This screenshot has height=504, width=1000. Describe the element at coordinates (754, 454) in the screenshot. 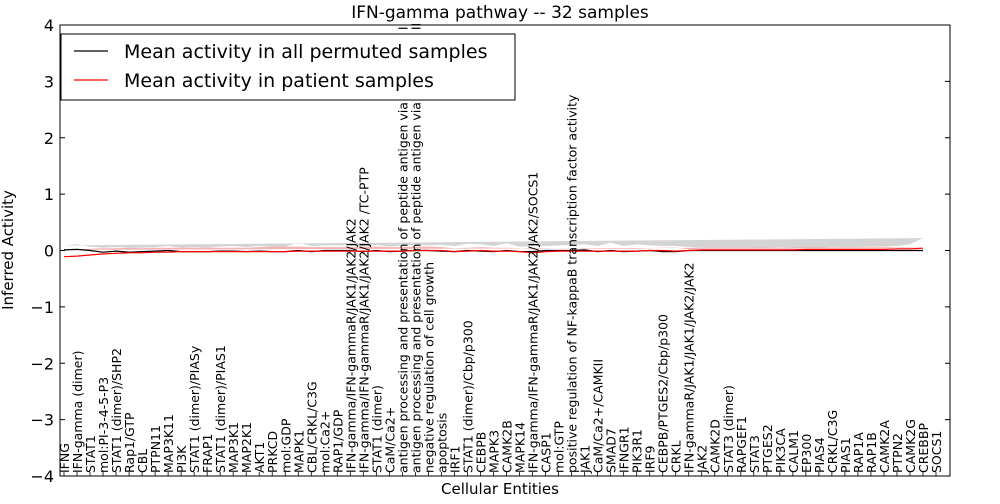

I see `x-tick-label: STAT3` at that location.